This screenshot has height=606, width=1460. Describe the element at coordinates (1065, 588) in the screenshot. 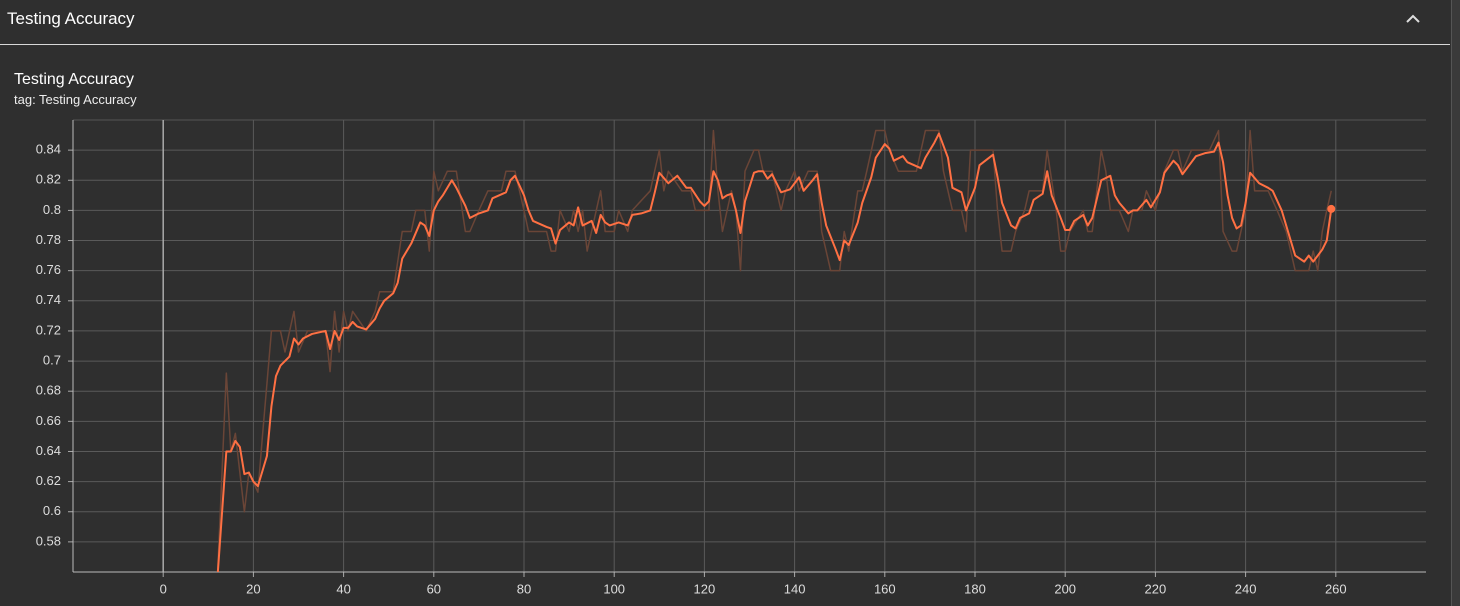

I see `x-tick-label: 200` at that location.